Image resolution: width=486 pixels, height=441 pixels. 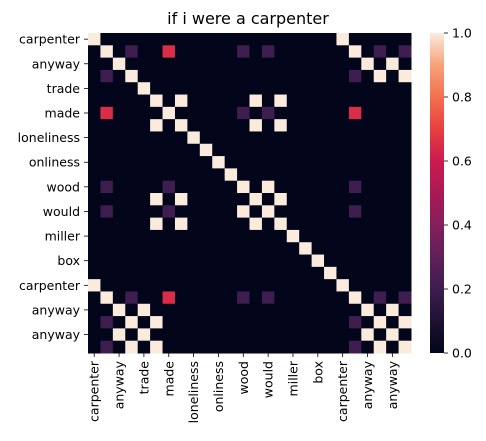 What do you see at coordinates (268, 379) in the screenshot?
I see `column-label: would` at bounding box center [268, 379].